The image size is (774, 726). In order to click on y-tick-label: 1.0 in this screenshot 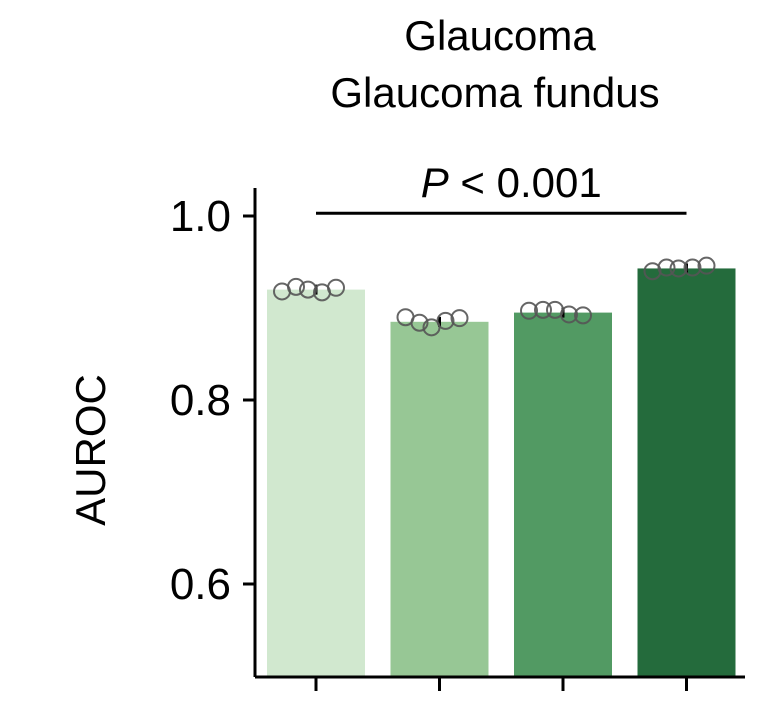, I will do `click(200, 216)`.